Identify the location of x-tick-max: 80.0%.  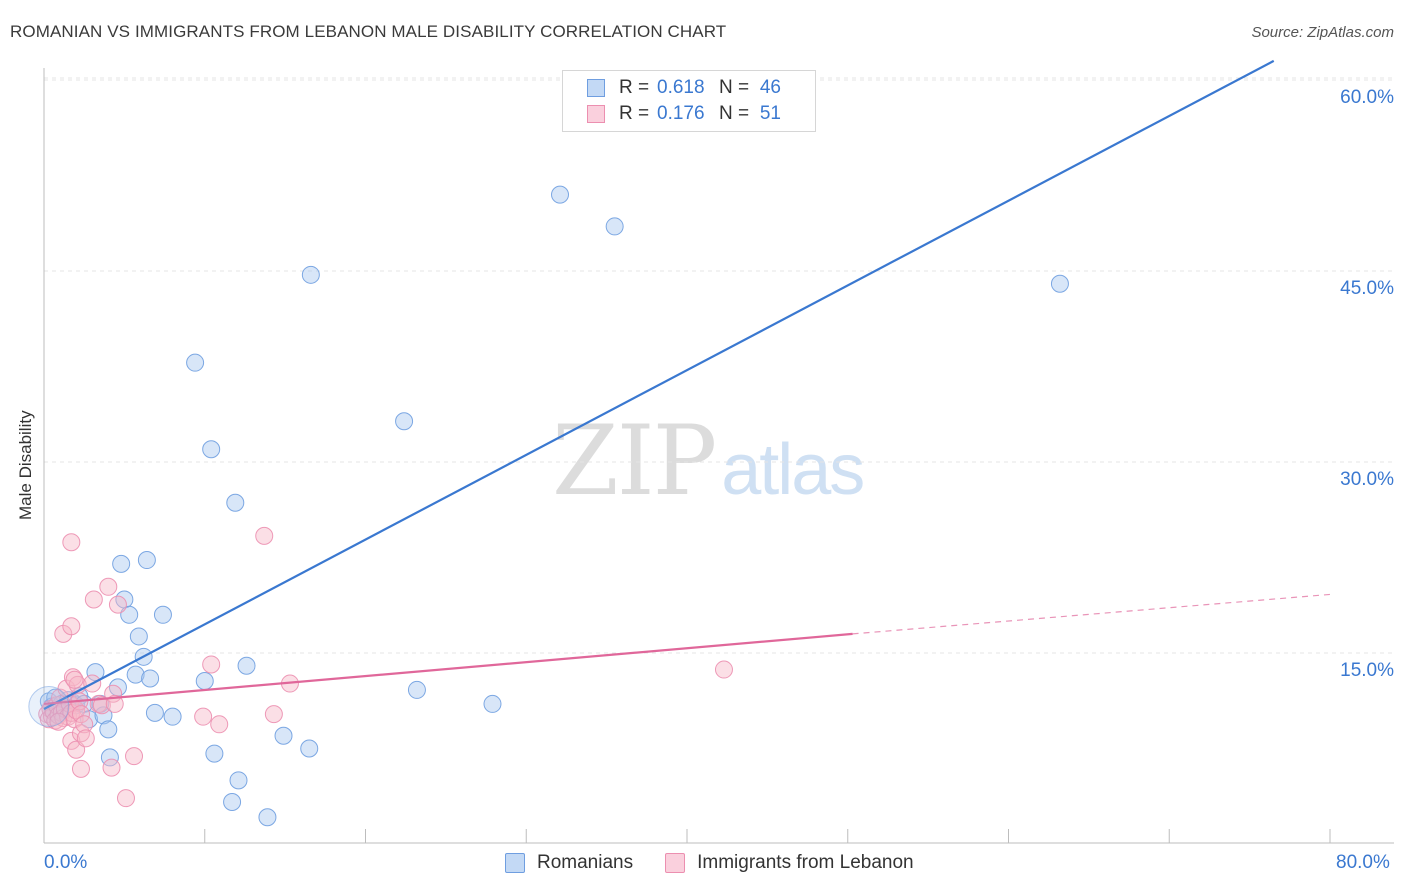
(1363, 862).